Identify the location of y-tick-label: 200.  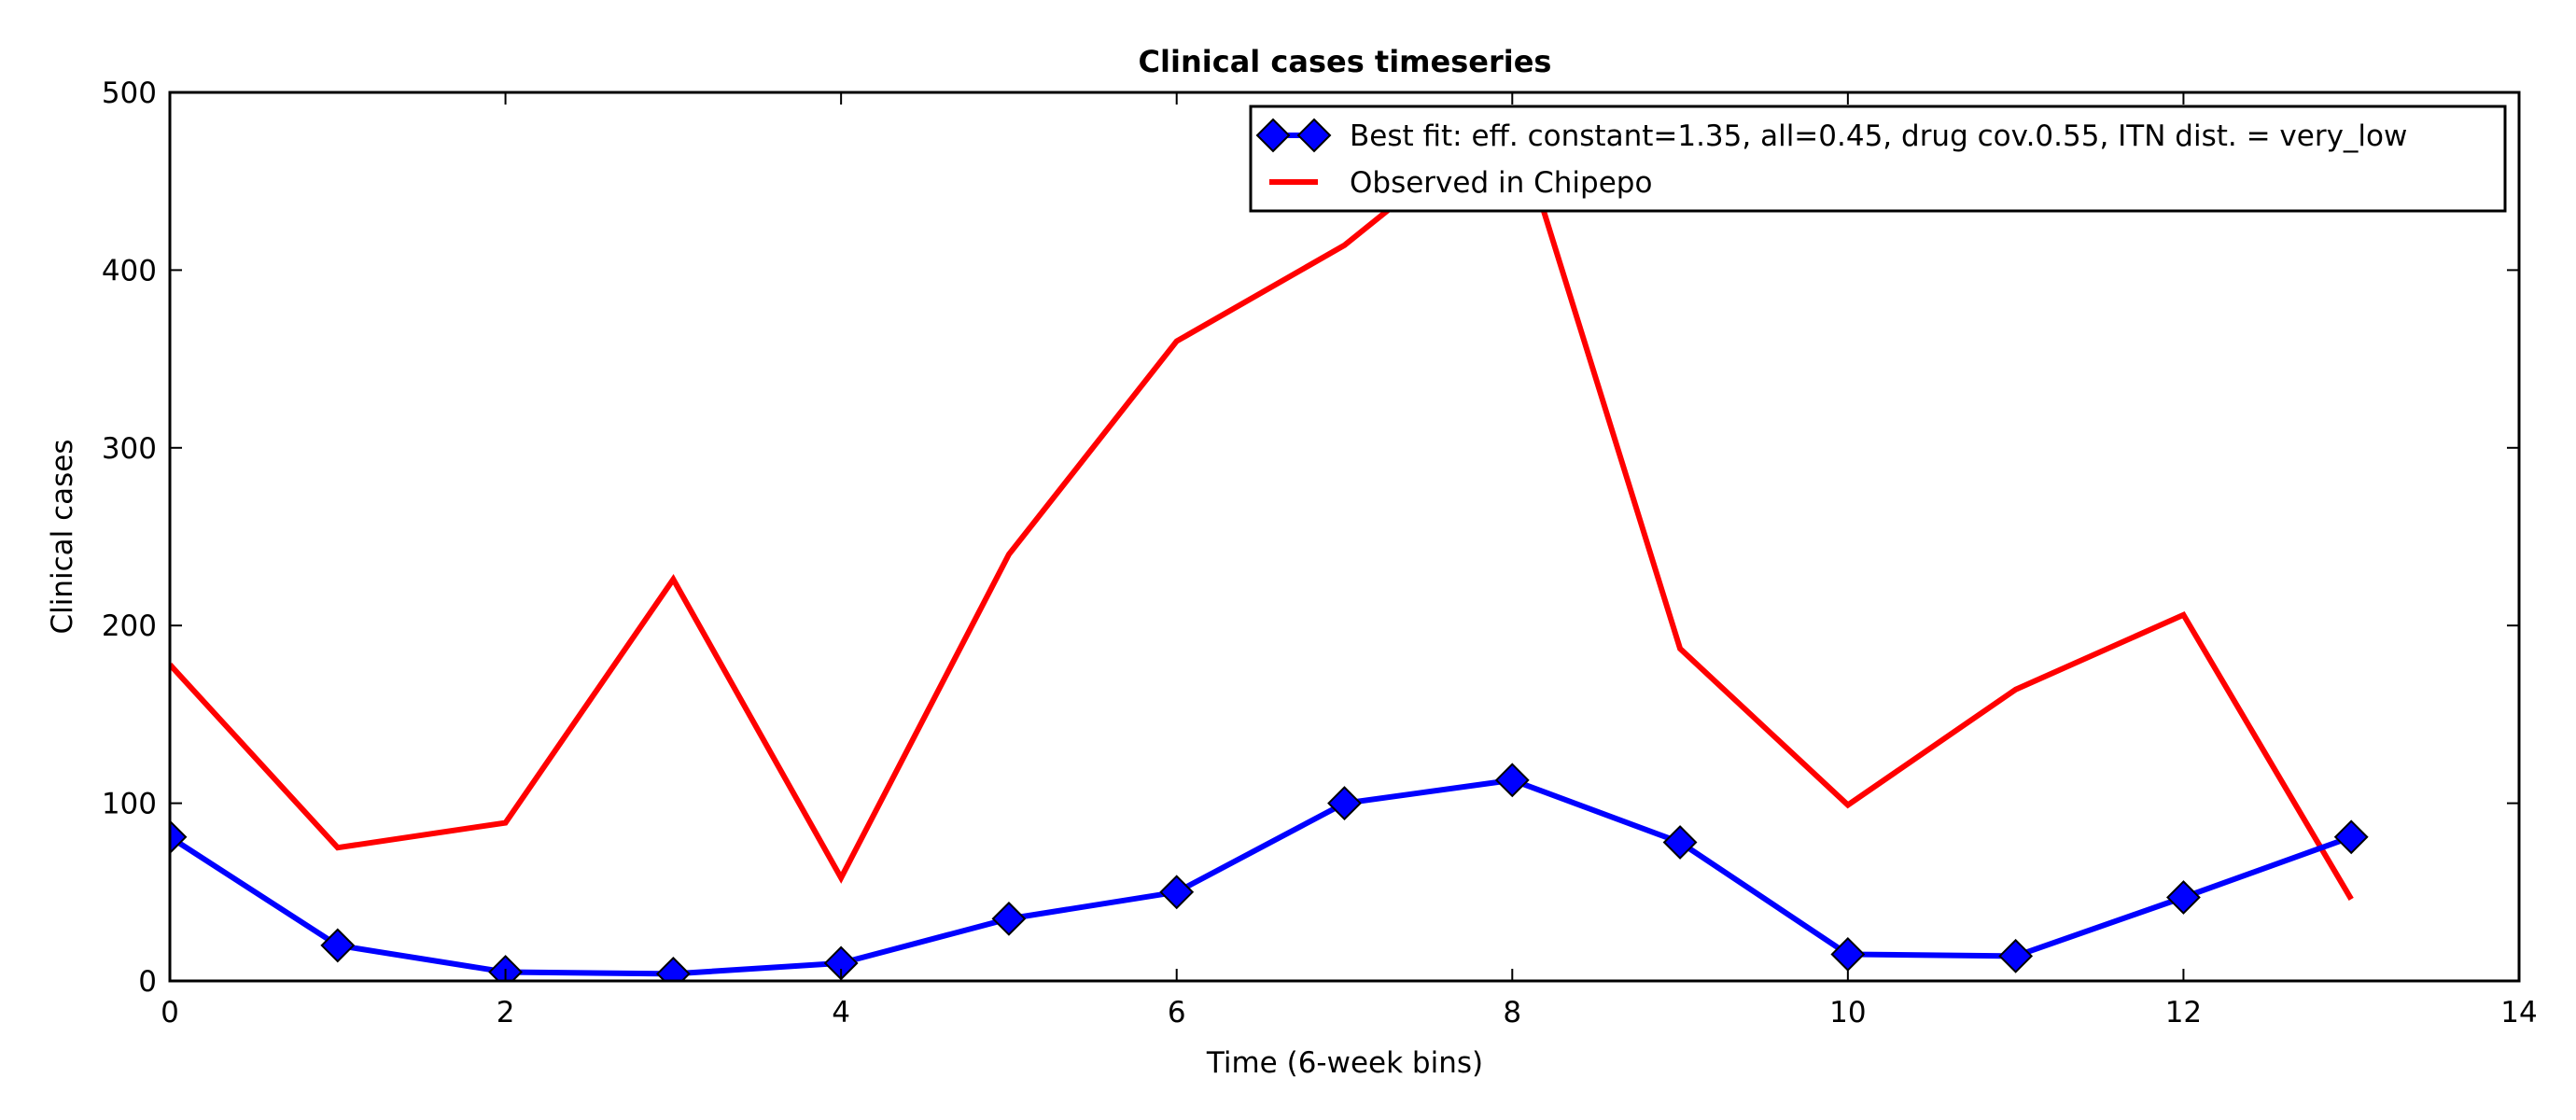
(129, 626).